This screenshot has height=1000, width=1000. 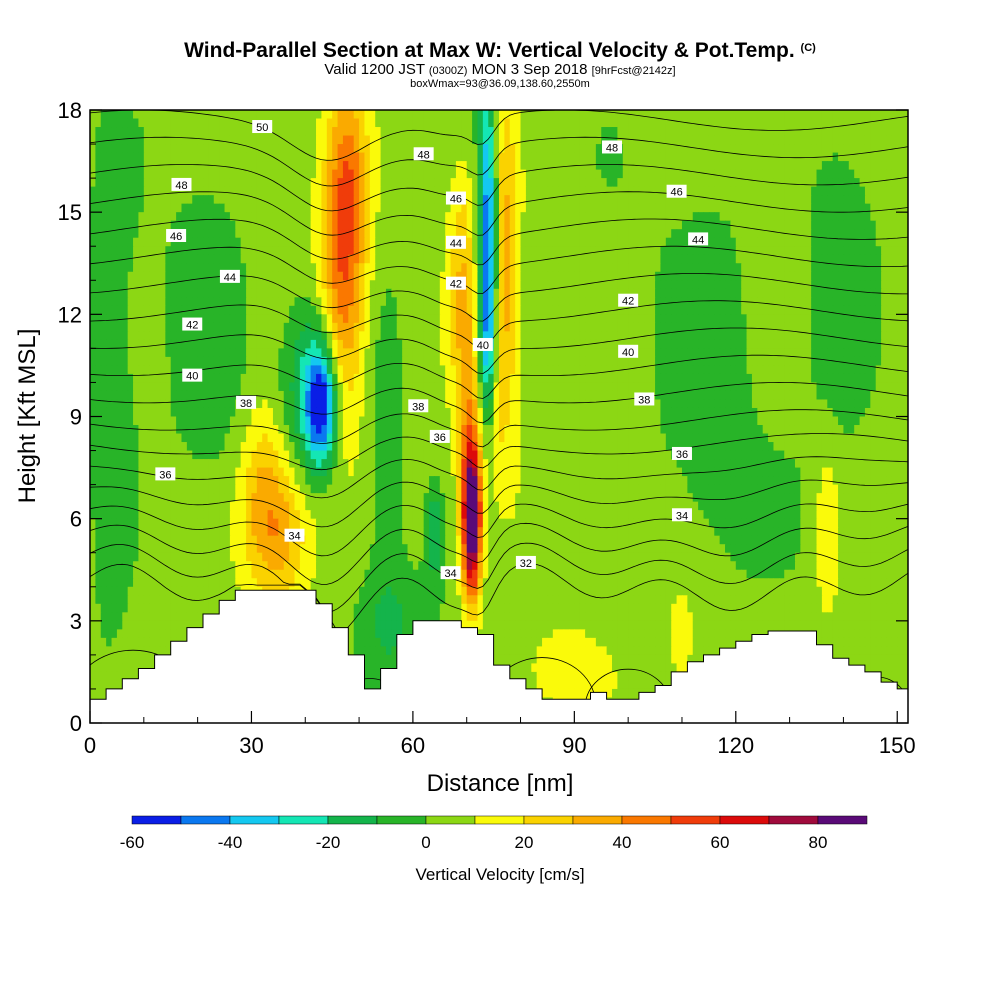 I want to click on box-info: boxWmax=93@36.09,138.60,2550m, so click(x=500, y=84).